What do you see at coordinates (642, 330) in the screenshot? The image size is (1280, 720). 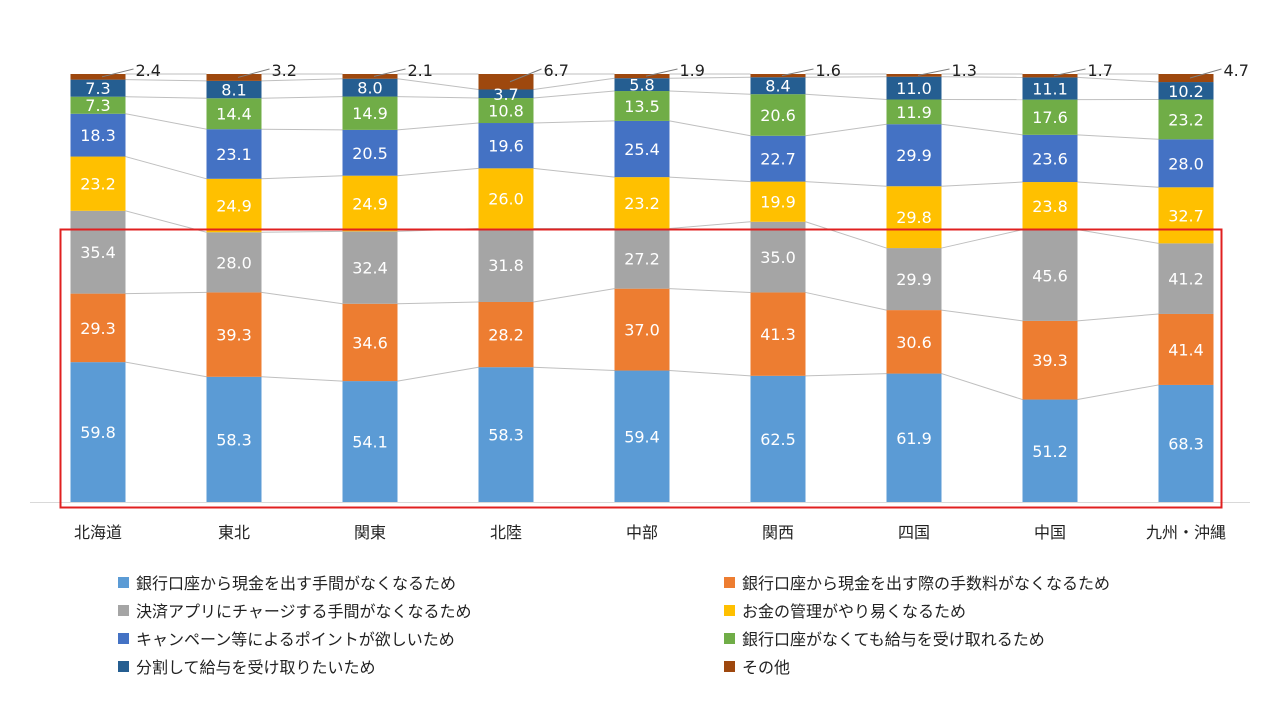 I see `data-label: 37.0` at bounding box center [642, 330].